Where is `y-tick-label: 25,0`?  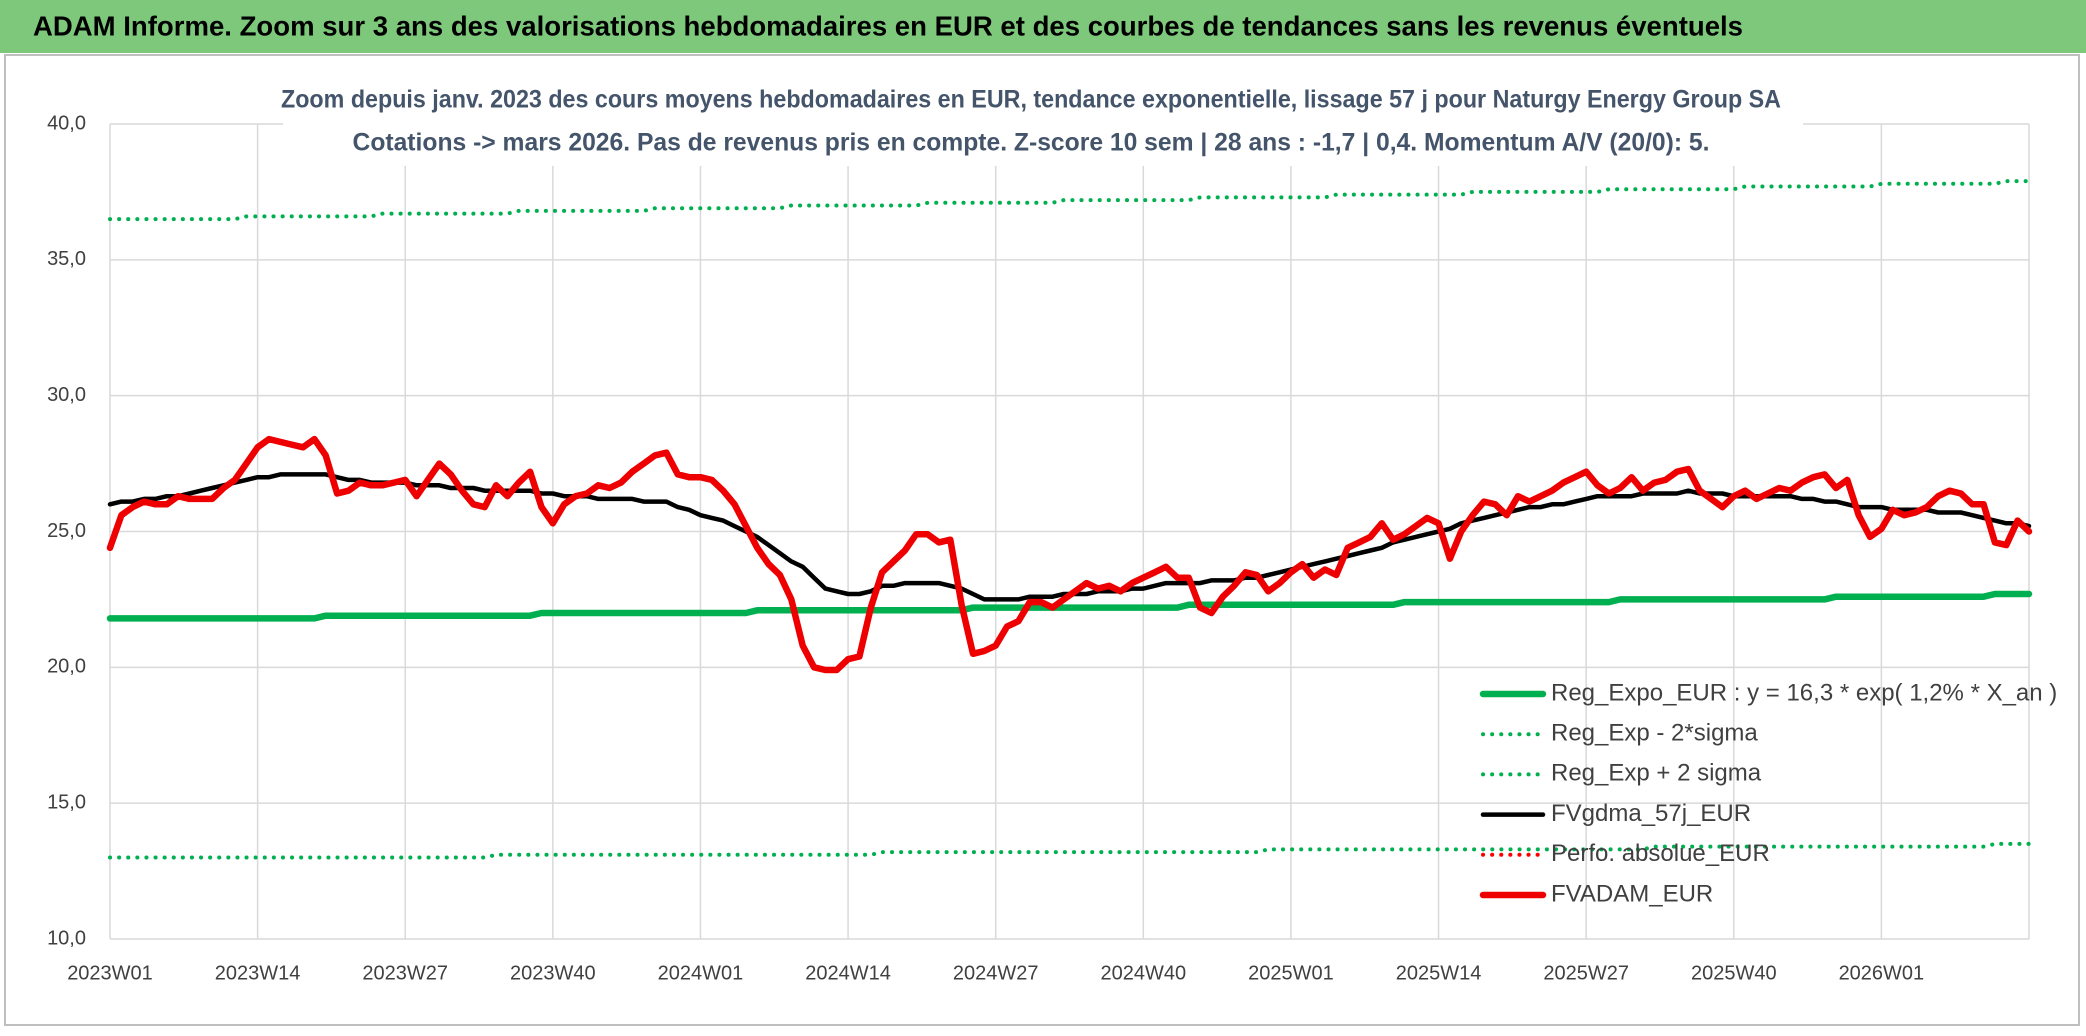 y-tick-label: 25,0 is located at coordinates (66, 531).